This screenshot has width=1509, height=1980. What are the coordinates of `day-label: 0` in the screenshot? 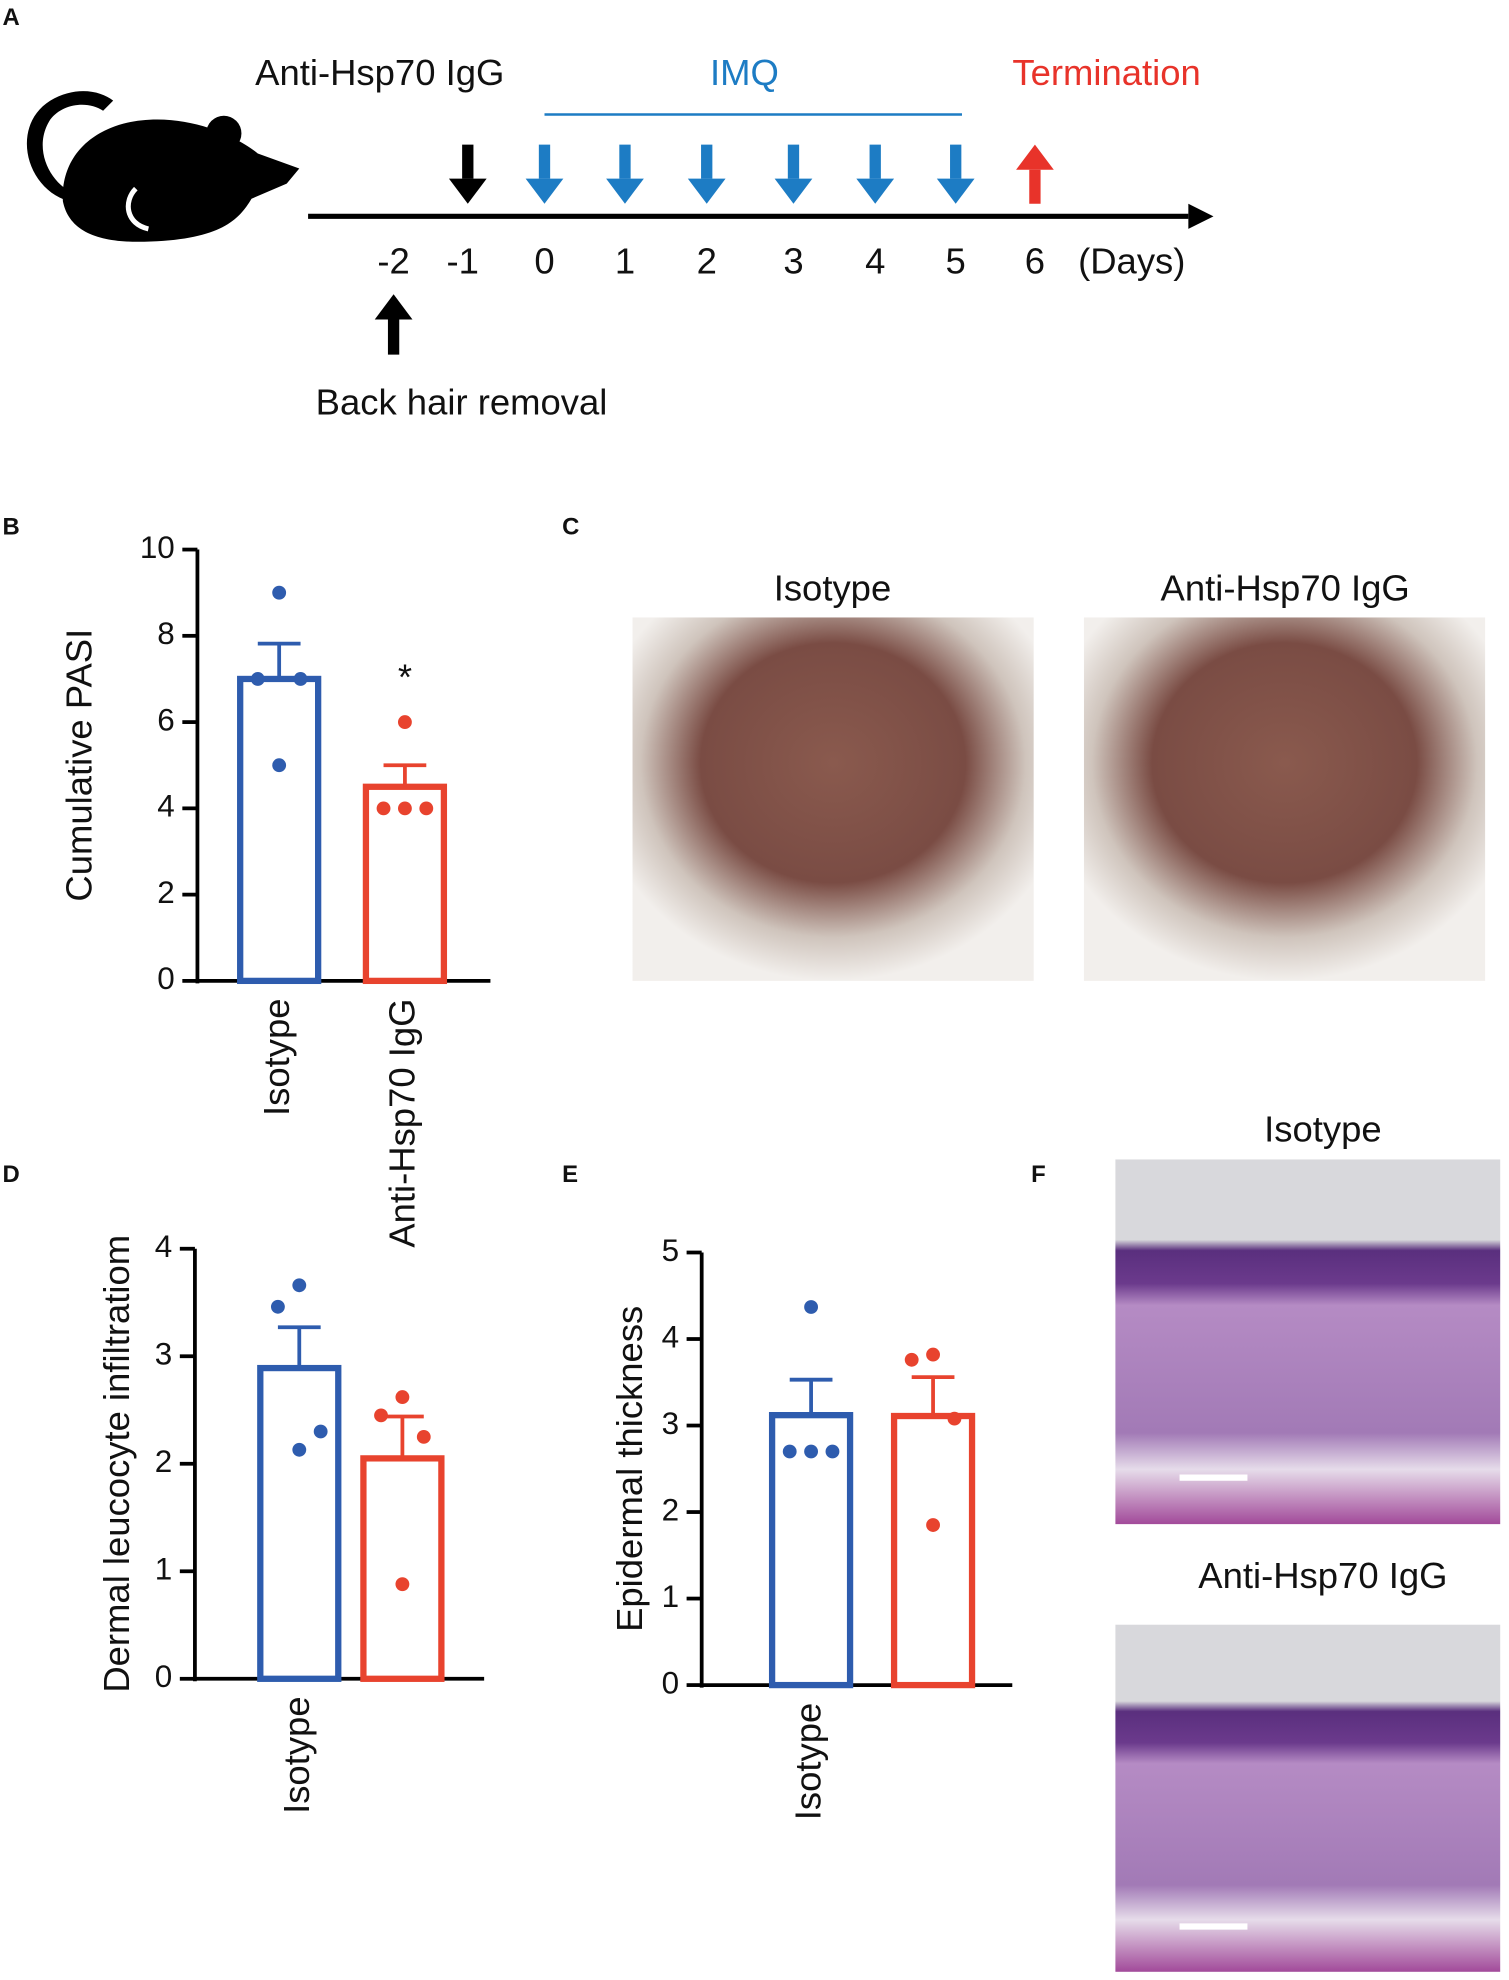 It's located at (544, 261).